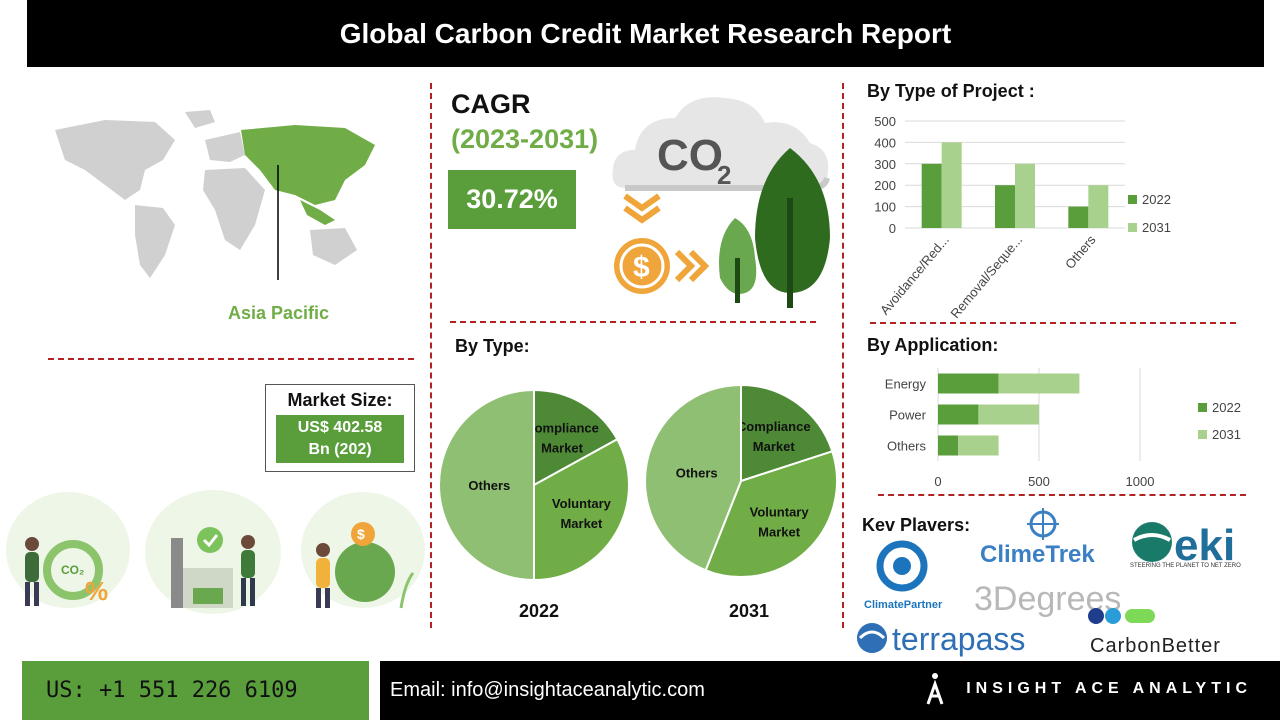 The image size is (1280, 720). I want to click on y-category-label: Others, so click(907, 446).